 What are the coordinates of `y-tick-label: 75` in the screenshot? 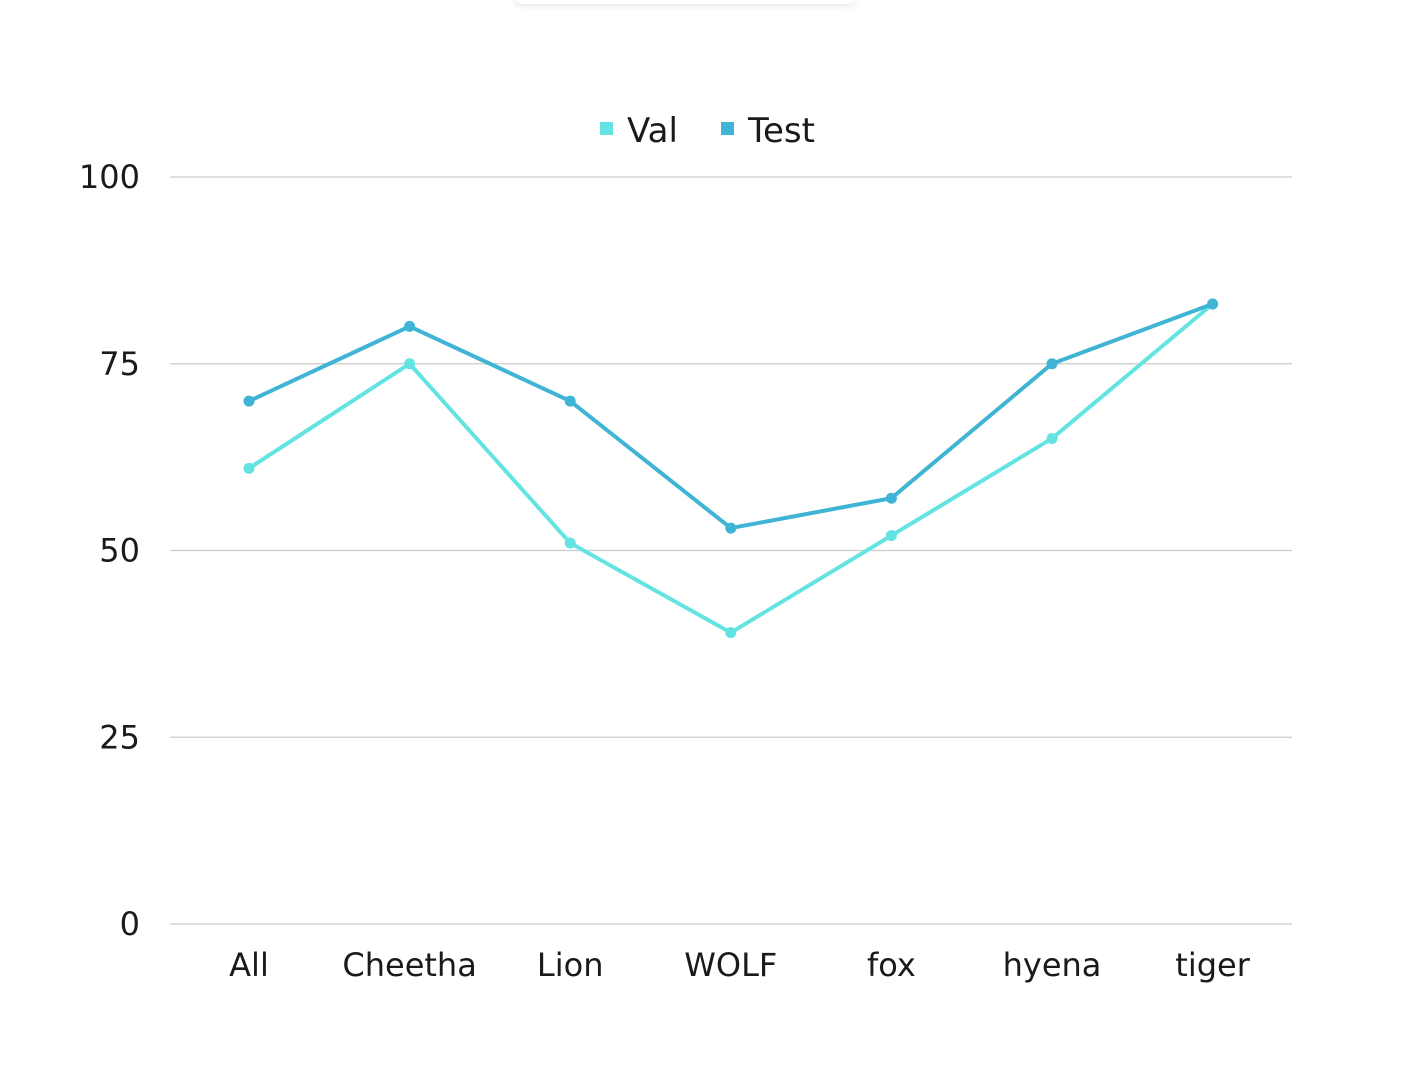 It's located at (119, 364).